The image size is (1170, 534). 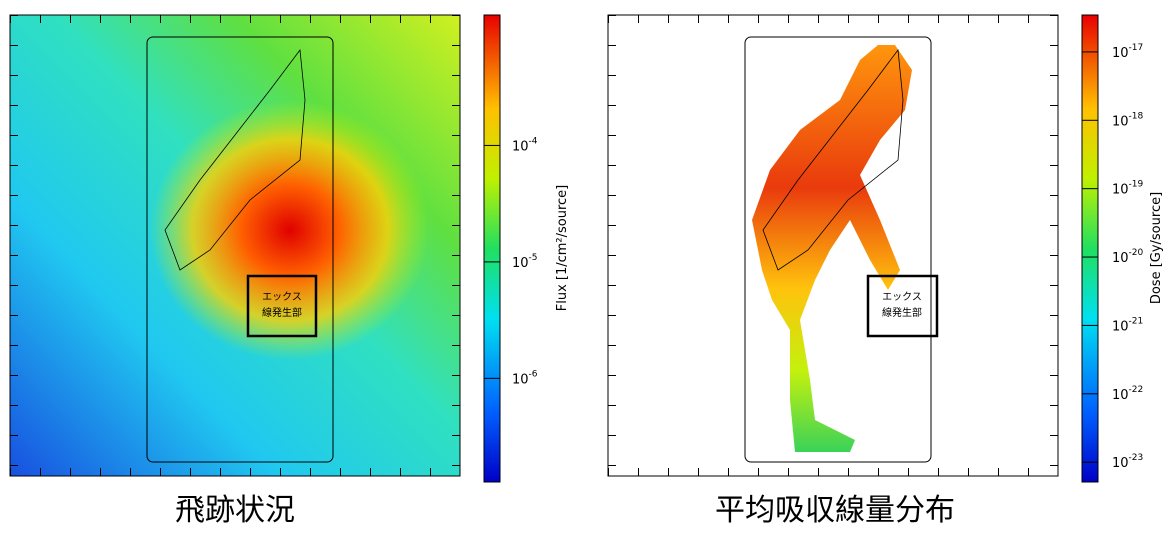 What do you see at coordinates (1136, 253) in the screenshot?
I see `tick-exponent: -20` at bounding box center [1136, 253].